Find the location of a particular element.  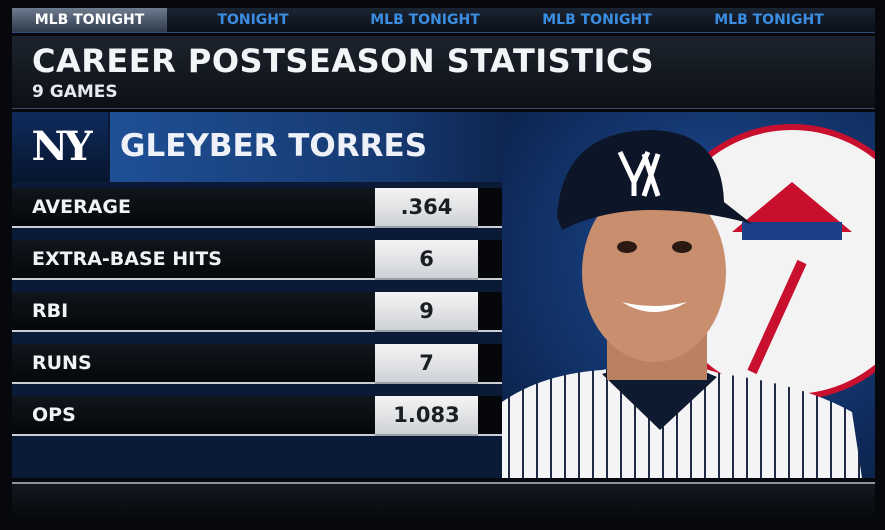

subtitle: 9 GAMES is located at coordinates (75, 92).